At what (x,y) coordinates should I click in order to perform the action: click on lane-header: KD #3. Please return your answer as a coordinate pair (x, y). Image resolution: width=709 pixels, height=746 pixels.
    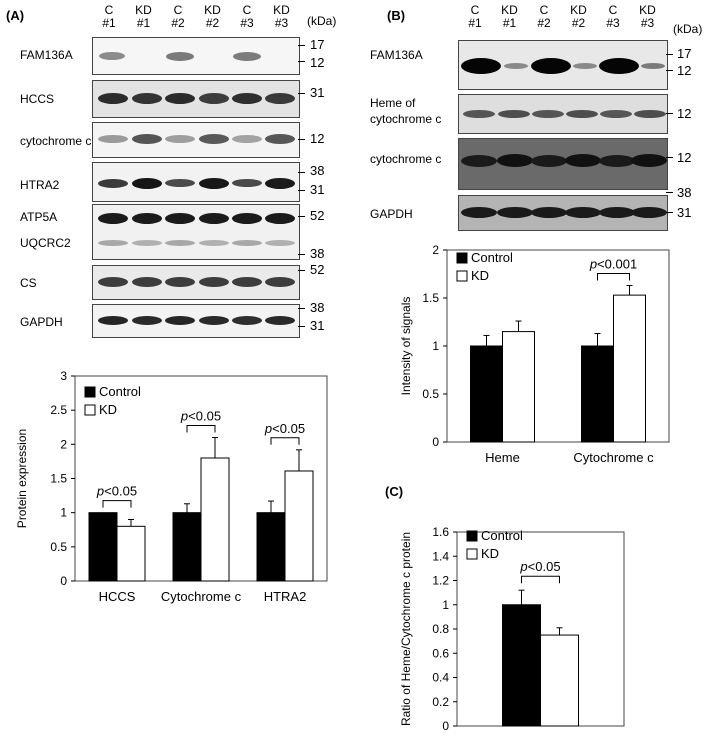
    Looking at the image, I should click on (647, 16).